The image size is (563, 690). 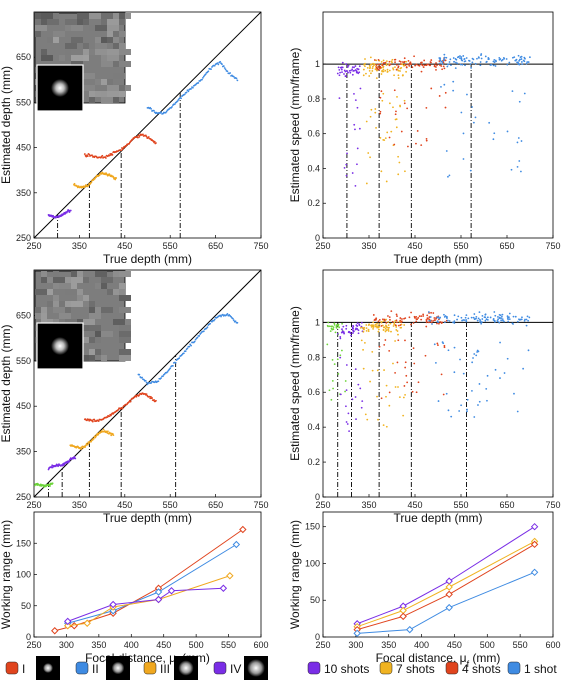 What do you see at coordinates (438, 518) in the screenshot?
I see `x-axis-label: True depth (mm)` at bounding box center [438, 518].